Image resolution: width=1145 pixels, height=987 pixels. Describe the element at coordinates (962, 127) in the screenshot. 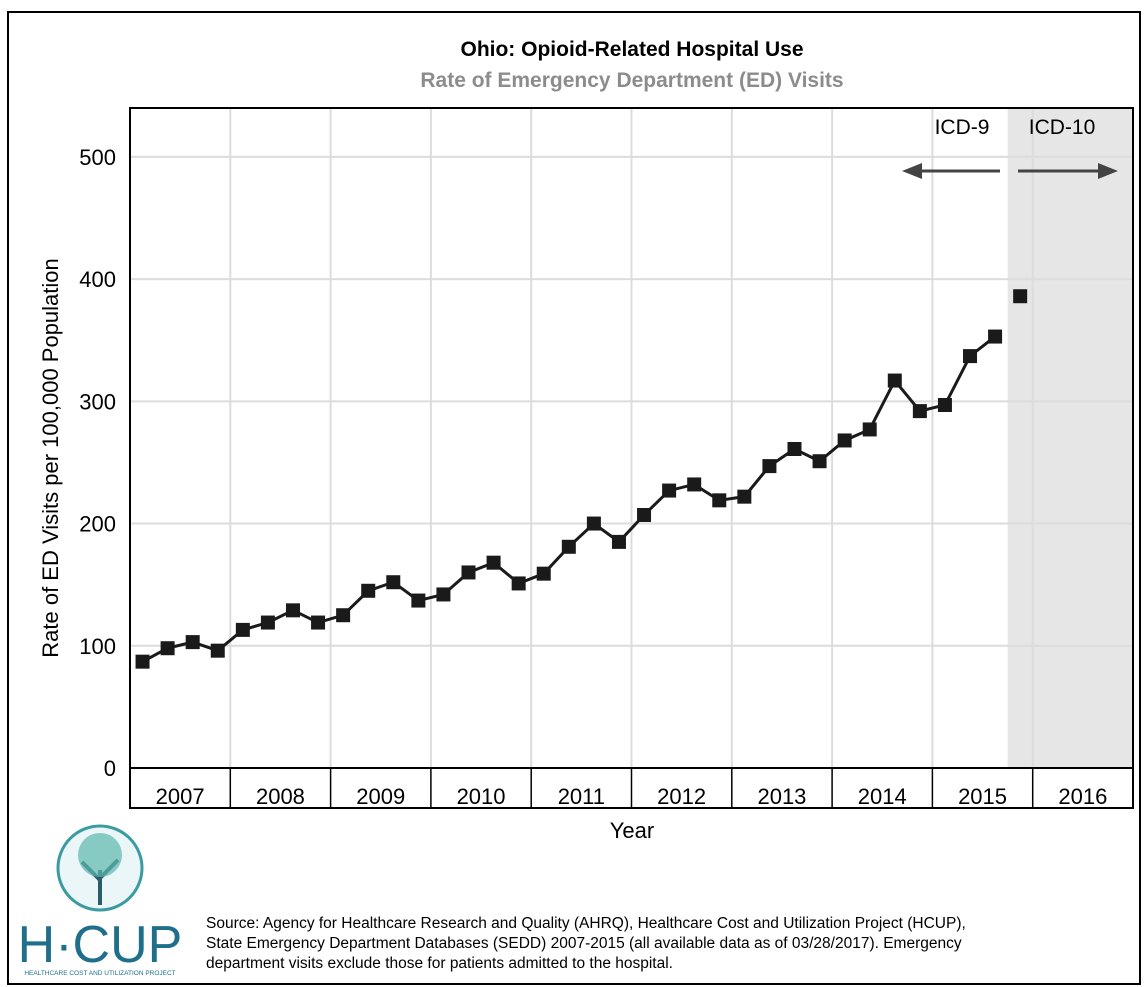

I see `annotation: ICD-9` at that location.